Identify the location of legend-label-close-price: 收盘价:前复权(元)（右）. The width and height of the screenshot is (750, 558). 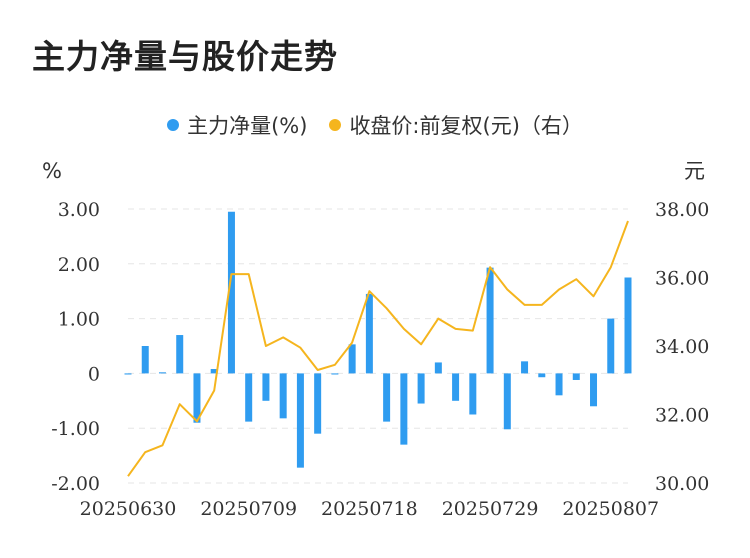
(466, 126).